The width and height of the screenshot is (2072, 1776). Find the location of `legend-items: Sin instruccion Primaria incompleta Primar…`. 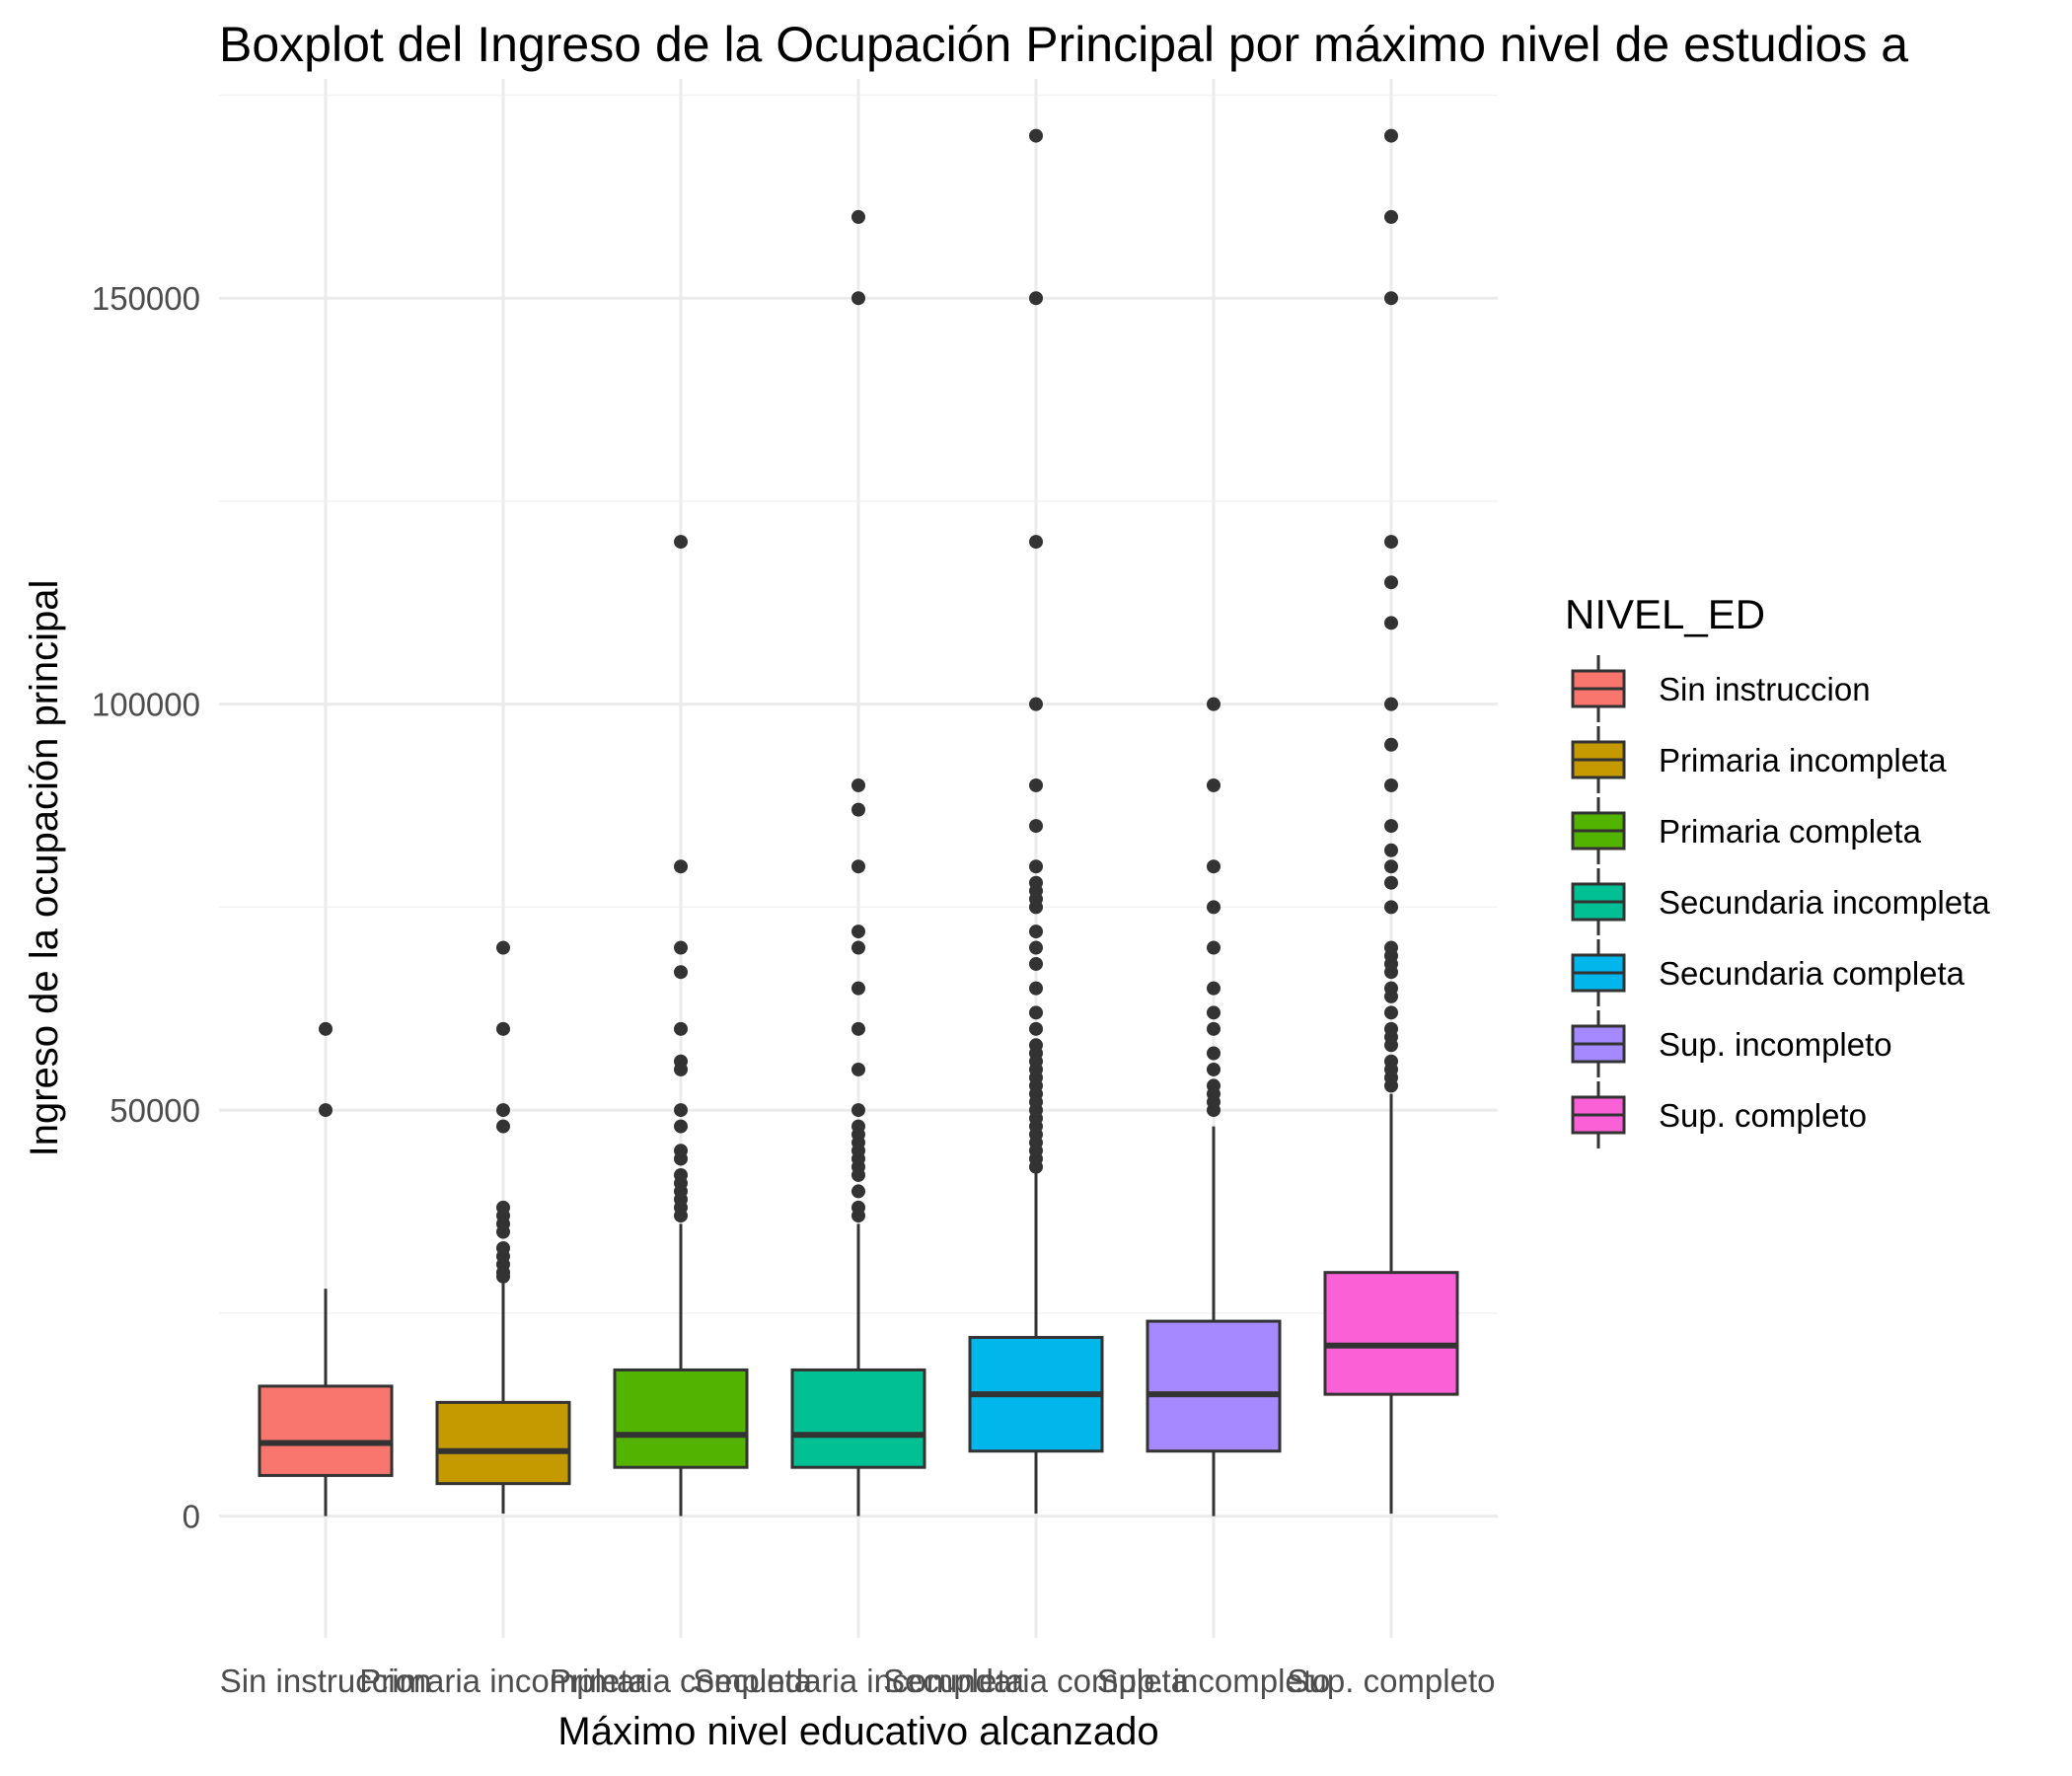

legend-items: Sin instruccion Primaria incompleta Primar… is located at coordinates (1781, 902).